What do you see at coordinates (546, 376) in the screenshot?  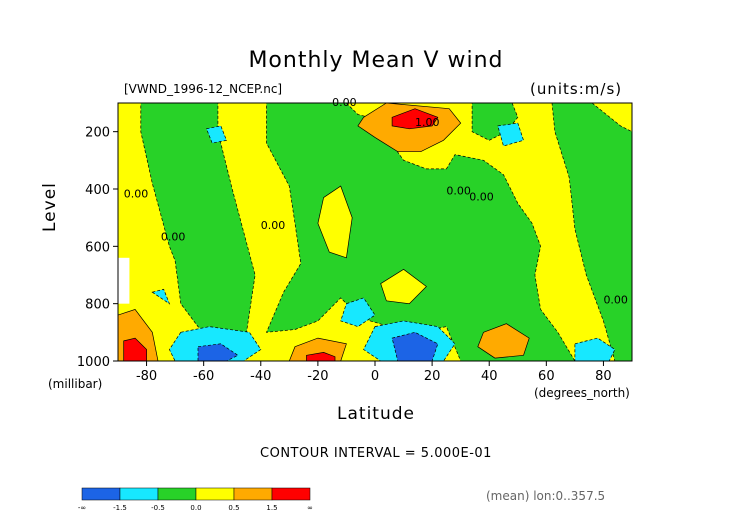 I see `x-tick-label: 60` at bounding box center [546, 376].